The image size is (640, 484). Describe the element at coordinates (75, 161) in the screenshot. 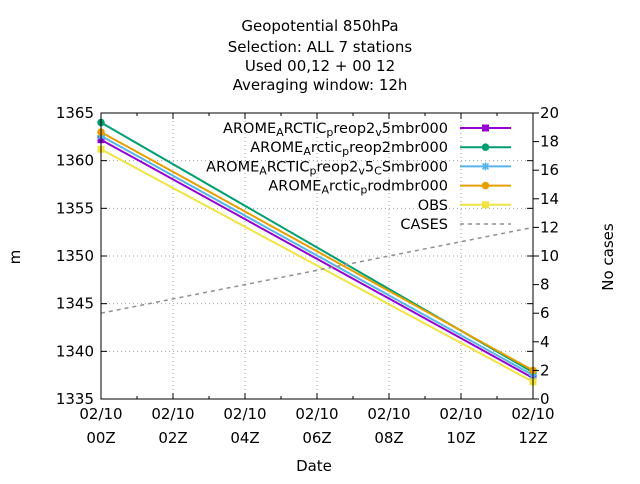

I see `y-tick-label: 1360` at that location.